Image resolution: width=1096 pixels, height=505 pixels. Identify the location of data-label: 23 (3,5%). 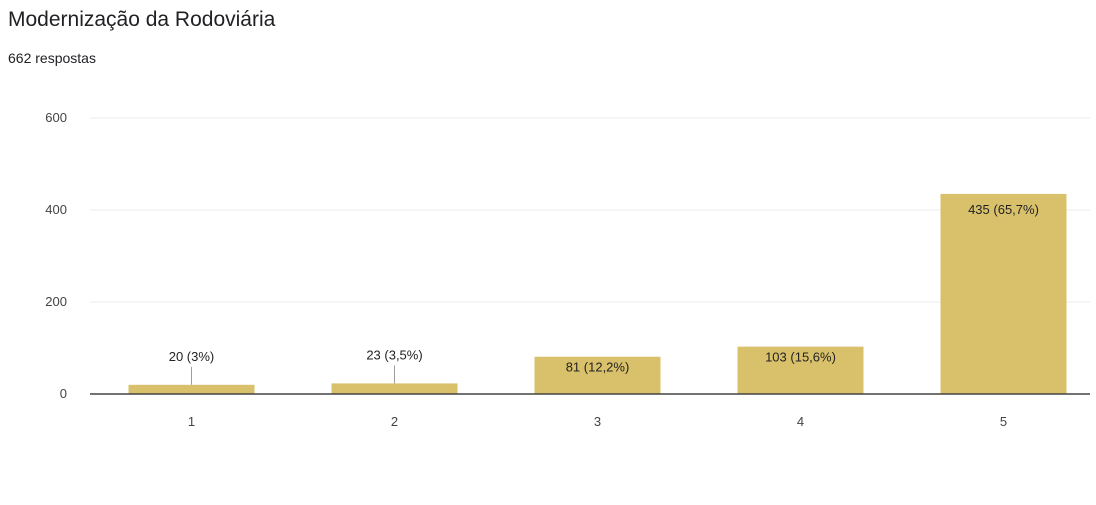
(394, 354).